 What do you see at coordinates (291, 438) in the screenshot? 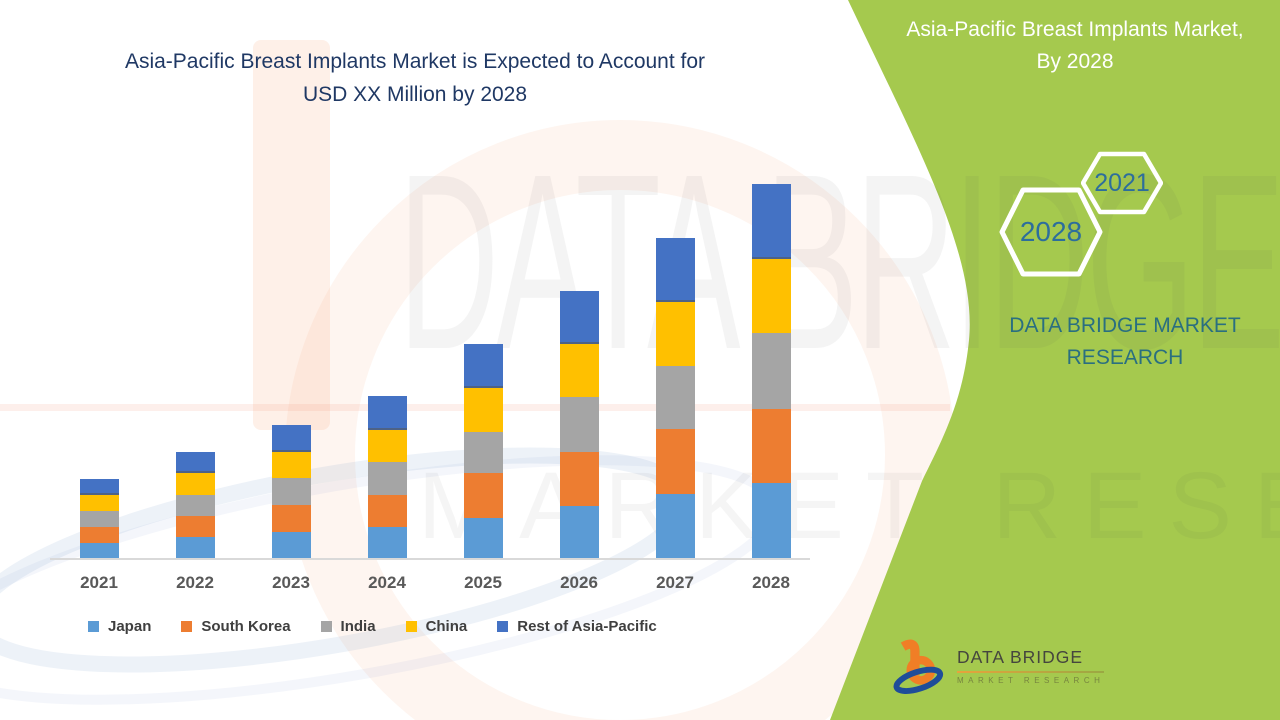
I see `bar-segment-2023-rest-of-asia-pacific` at bounding box center [291, 438].